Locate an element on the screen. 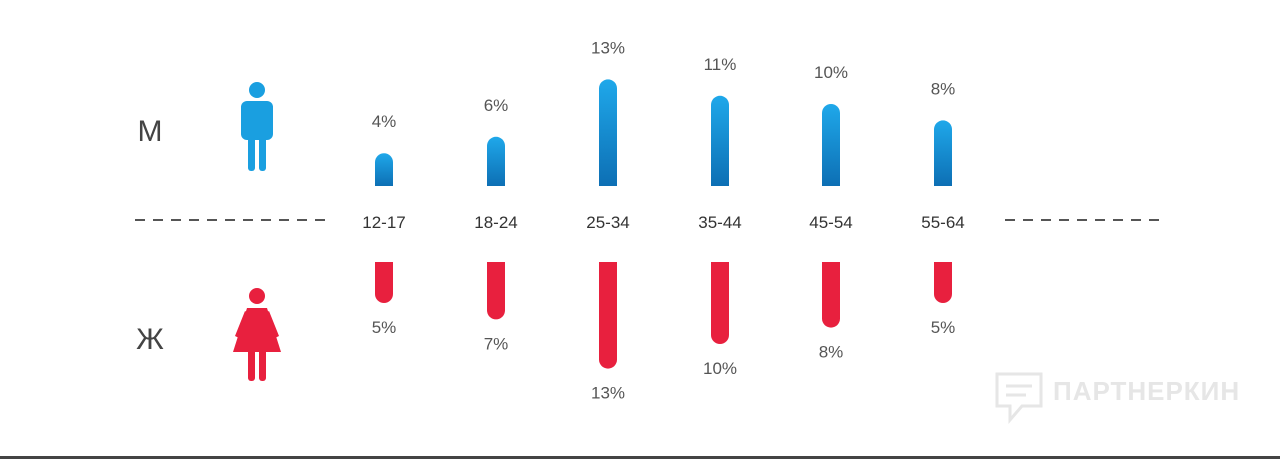 This screenshot has height=459, width=1280. category-label: 18-24 is located at coordinates (495, 222).